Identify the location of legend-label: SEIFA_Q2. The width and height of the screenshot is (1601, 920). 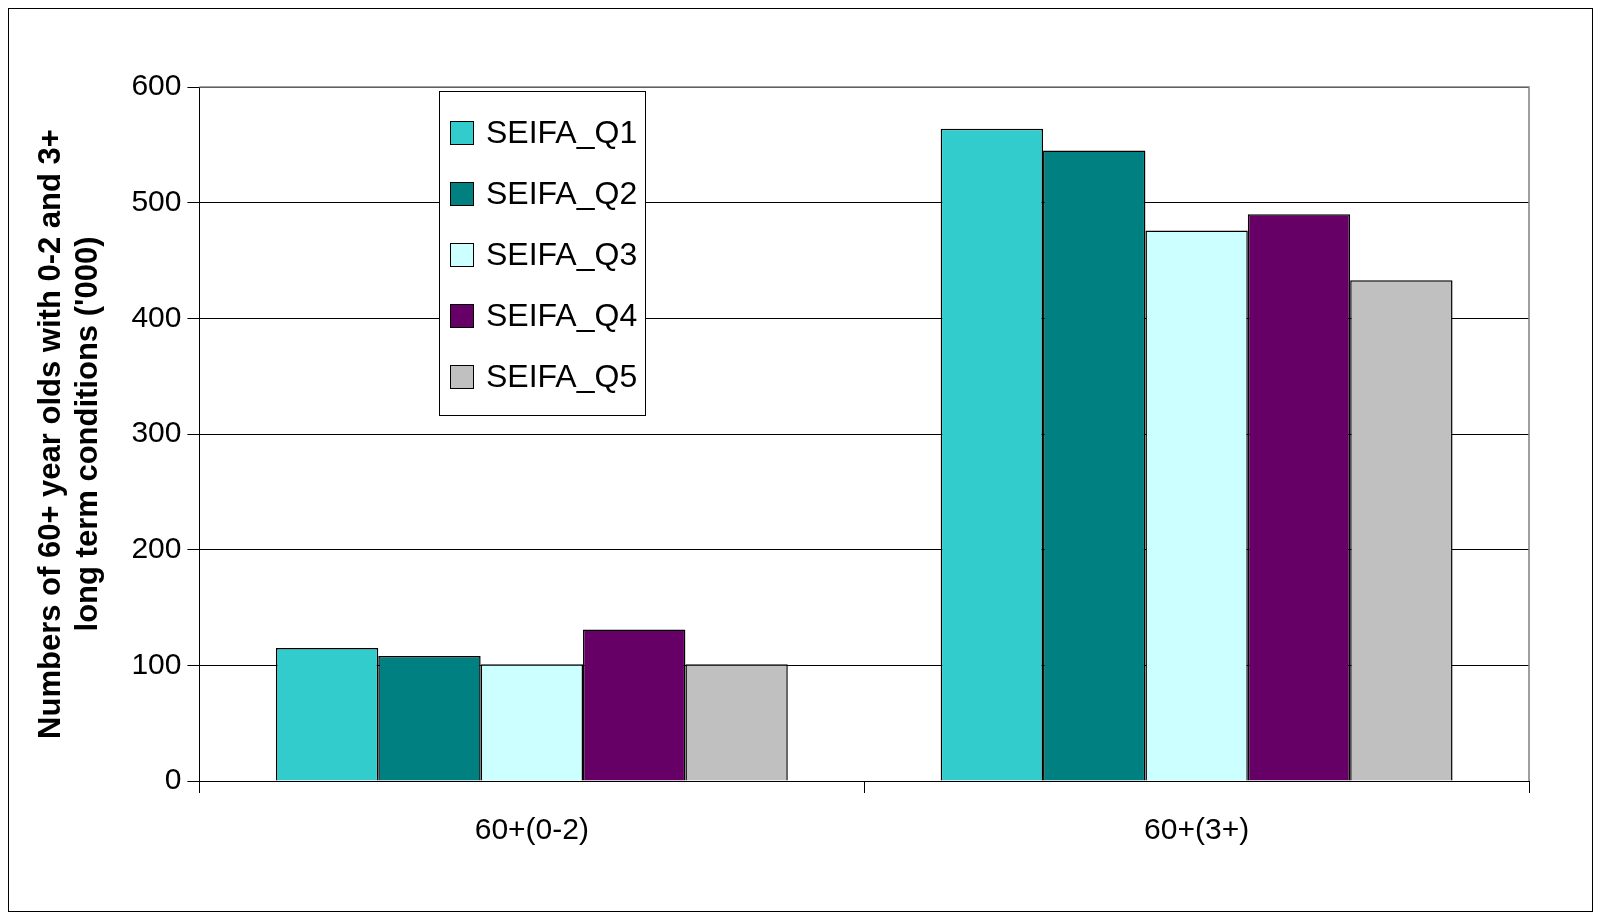
(562, 193).